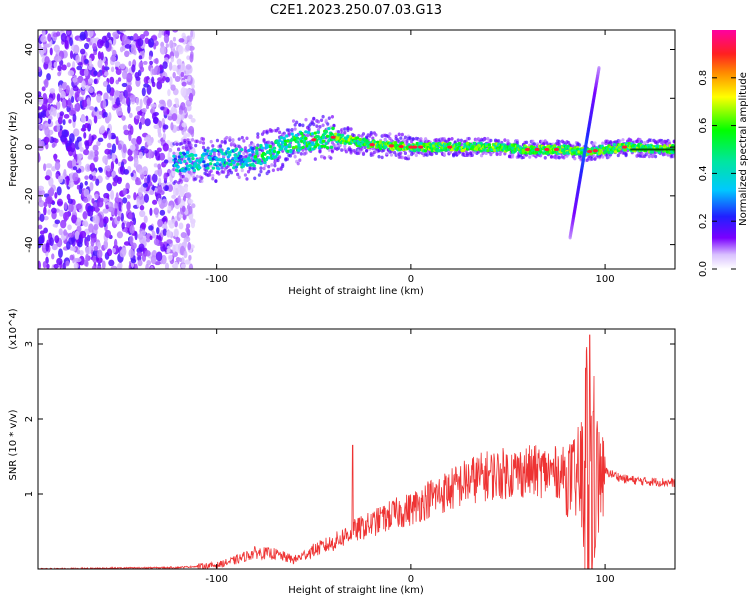 This screenshot has width=750, height=600. Describe the element at coordinates (724, 149) in the screenshot. I see `colorbar-gradient` at that location.